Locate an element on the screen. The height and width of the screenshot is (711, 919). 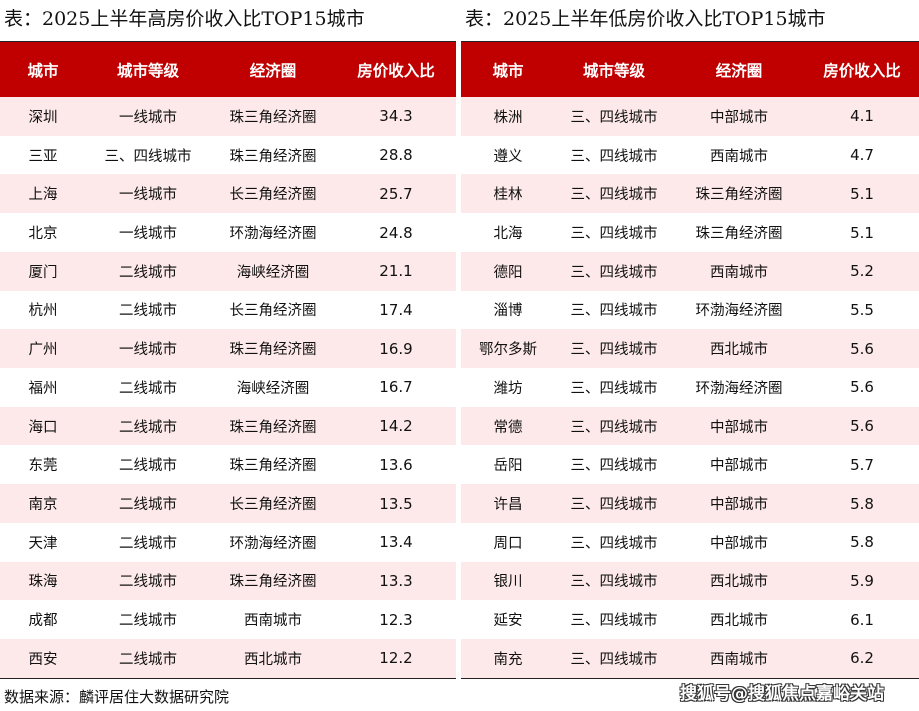
city-cell: 西安 is located at coordinates (43, 659).